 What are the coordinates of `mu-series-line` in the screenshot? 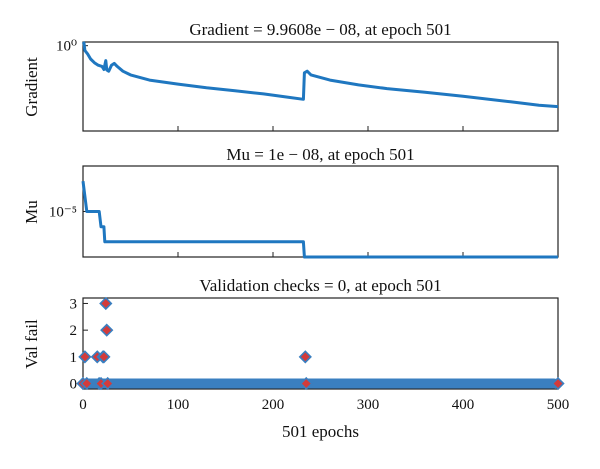 It's located at (319, 220).